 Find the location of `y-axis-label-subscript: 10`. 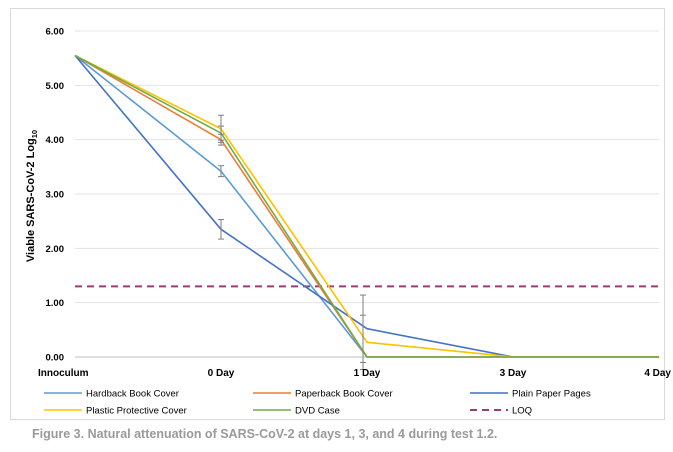

y-axis-label-subscript: 10 is located at coordinates (34, 134).